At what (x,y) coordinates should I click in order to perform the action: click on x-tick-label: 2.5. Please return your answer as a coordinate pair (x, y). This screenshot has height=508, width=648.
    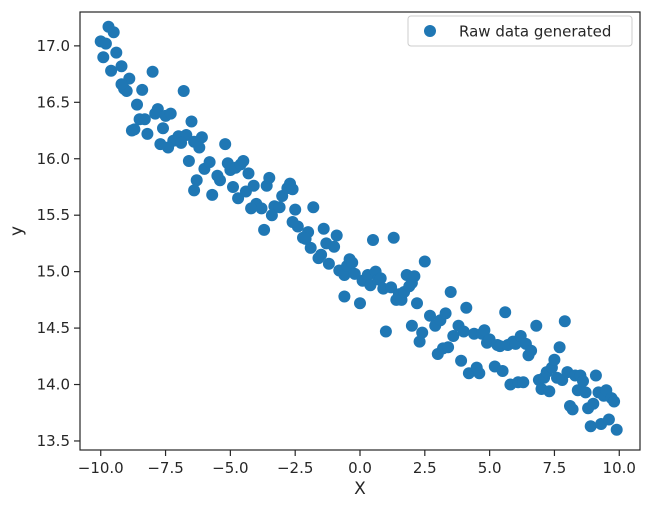
    Looking at the image, I should click on (425, 468).